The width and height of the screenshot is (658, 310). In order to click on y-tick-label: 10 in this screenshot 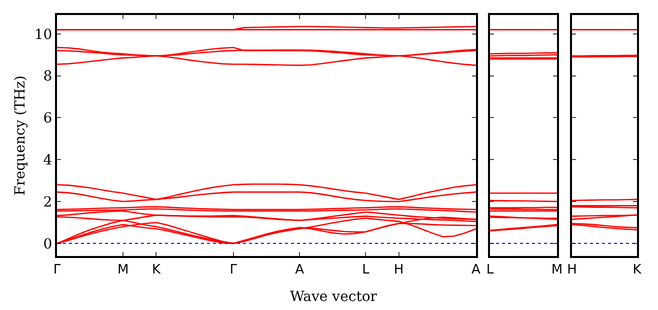, I will do `click(43, 34)`.